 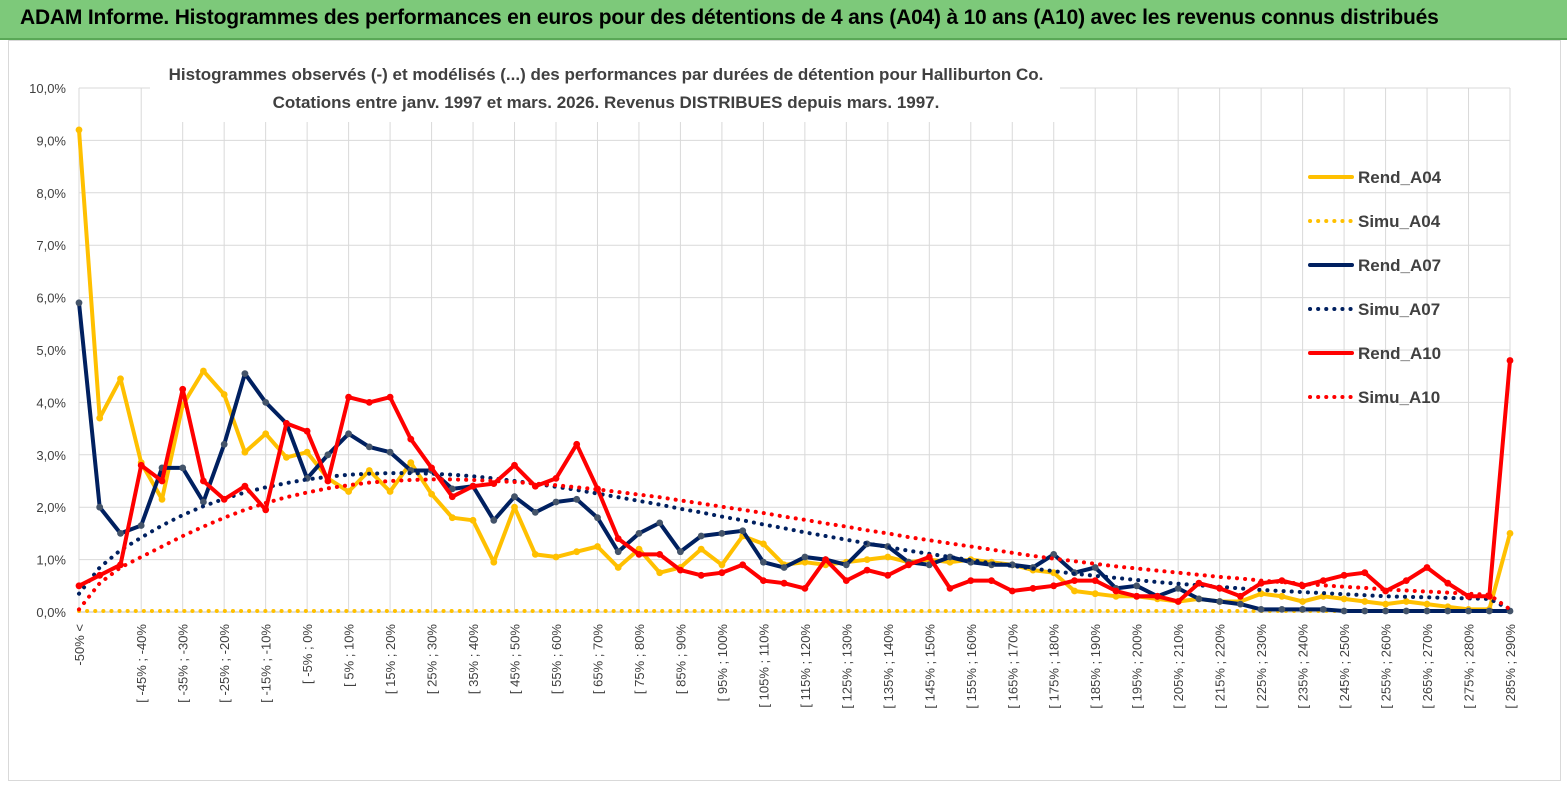 What do you see at coordinates (971, 666) in the screenshot?
I see `x-tick-label: [ 155% ; 160%` at bounding box center [971, 666].